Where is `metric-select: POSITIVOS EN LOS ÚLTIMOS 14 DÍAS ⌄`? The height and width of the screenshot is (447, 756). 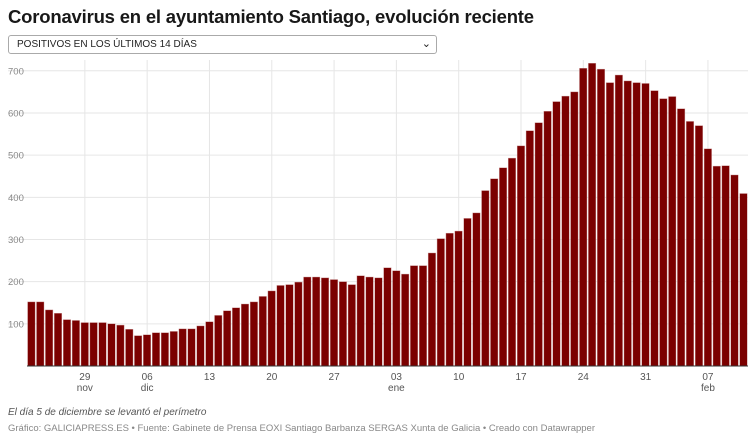 metric-select: POSITIVOS EN LOS ÚLTIMOS 14 DÍAS ⌄ is located at coordinates (222, 44).